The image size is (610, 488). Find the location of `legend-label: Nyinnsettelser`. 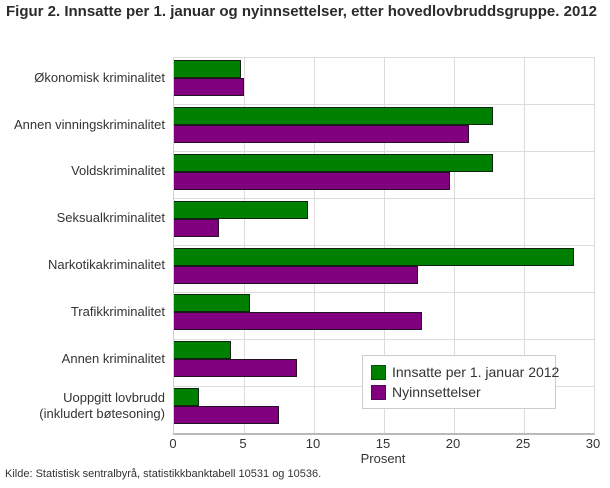

legend-label: Nyinnsettelser is located at coordinates (436, 392).